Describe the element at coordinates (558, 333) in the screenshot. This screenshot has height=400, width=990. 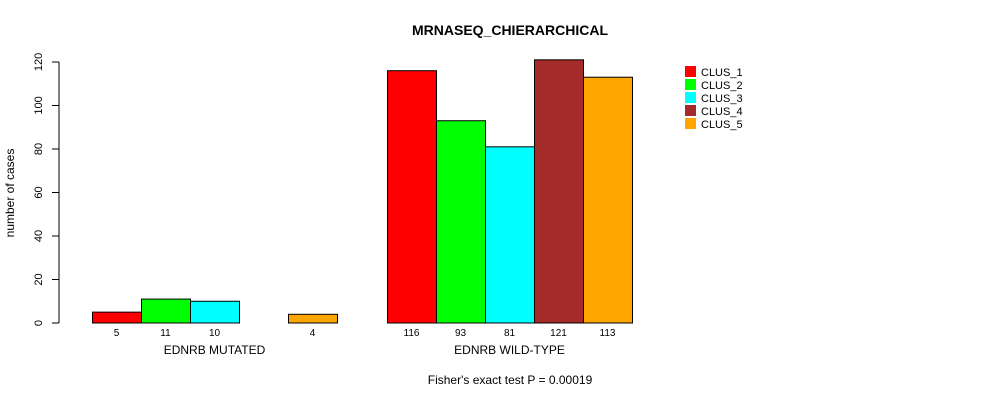
I see `bar-value-label: 121` at that location.